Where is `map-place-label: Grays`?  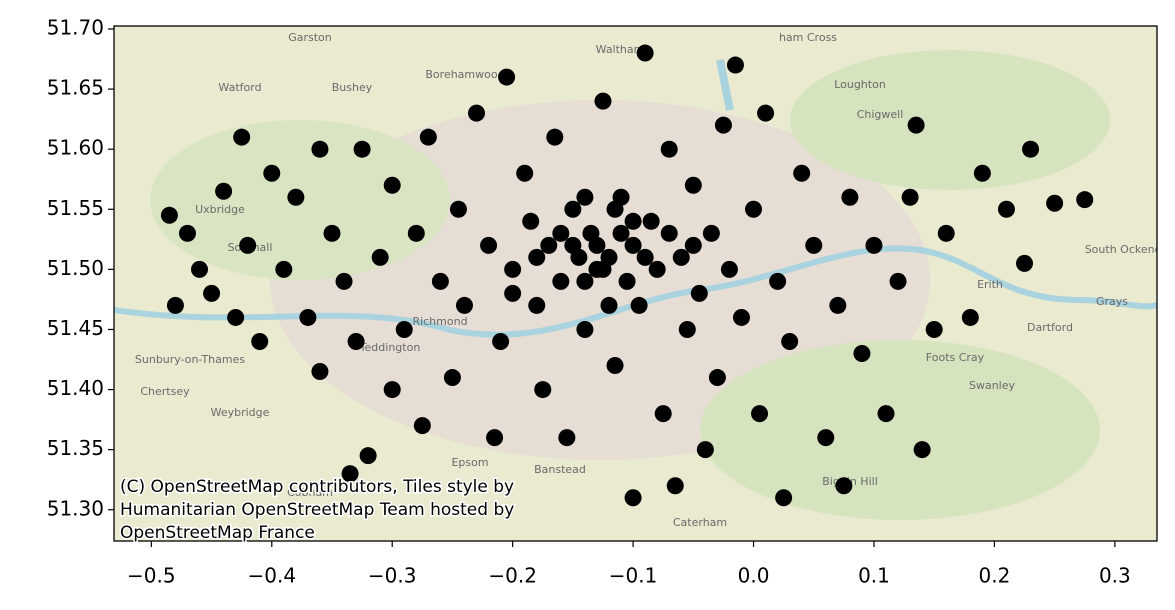 map-place-label: Grays is located at coordinates (1112, 301).